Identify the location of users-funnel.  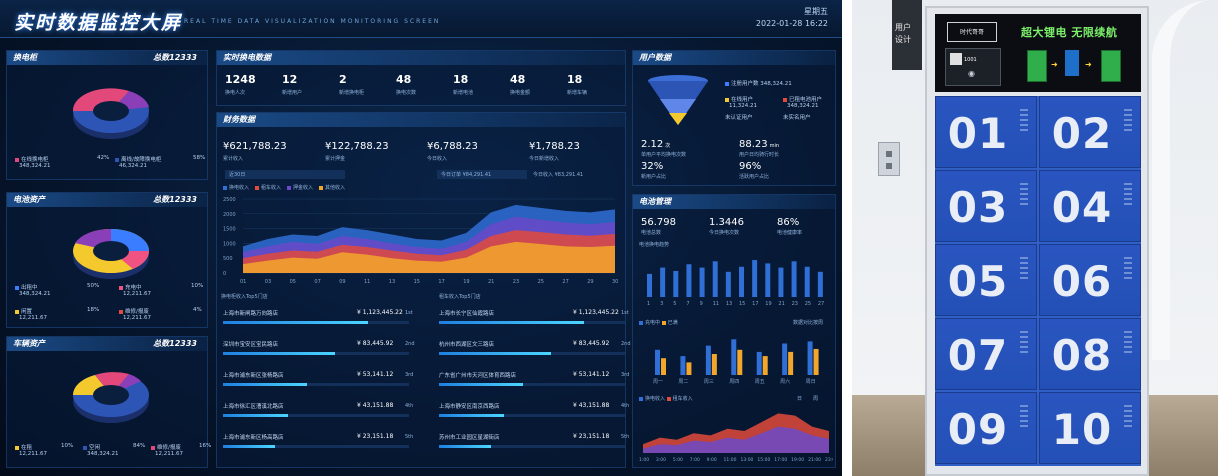
(678, 100).